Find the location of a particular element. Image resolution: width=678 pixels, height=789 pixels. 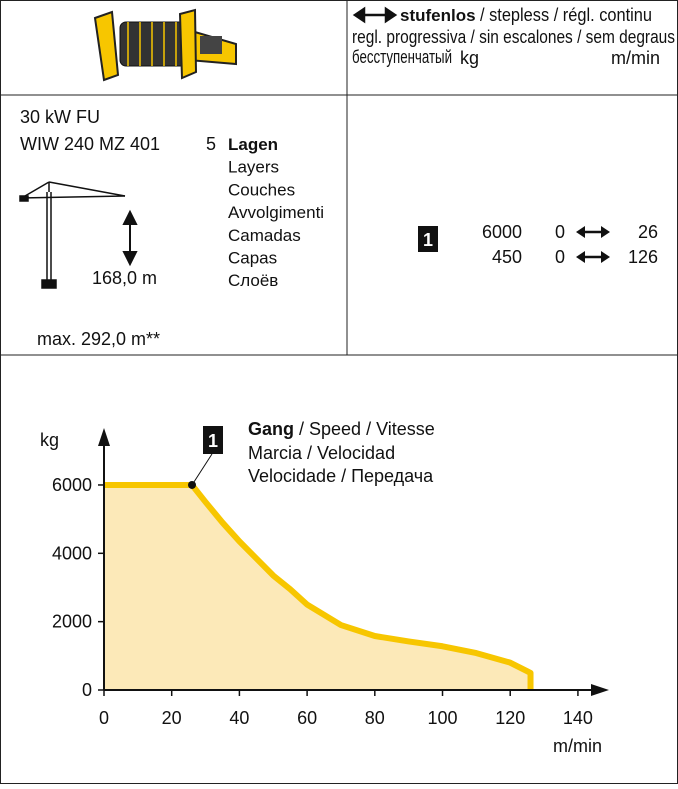

header-text: бесступенчатый is located at coordinates (402, 57).